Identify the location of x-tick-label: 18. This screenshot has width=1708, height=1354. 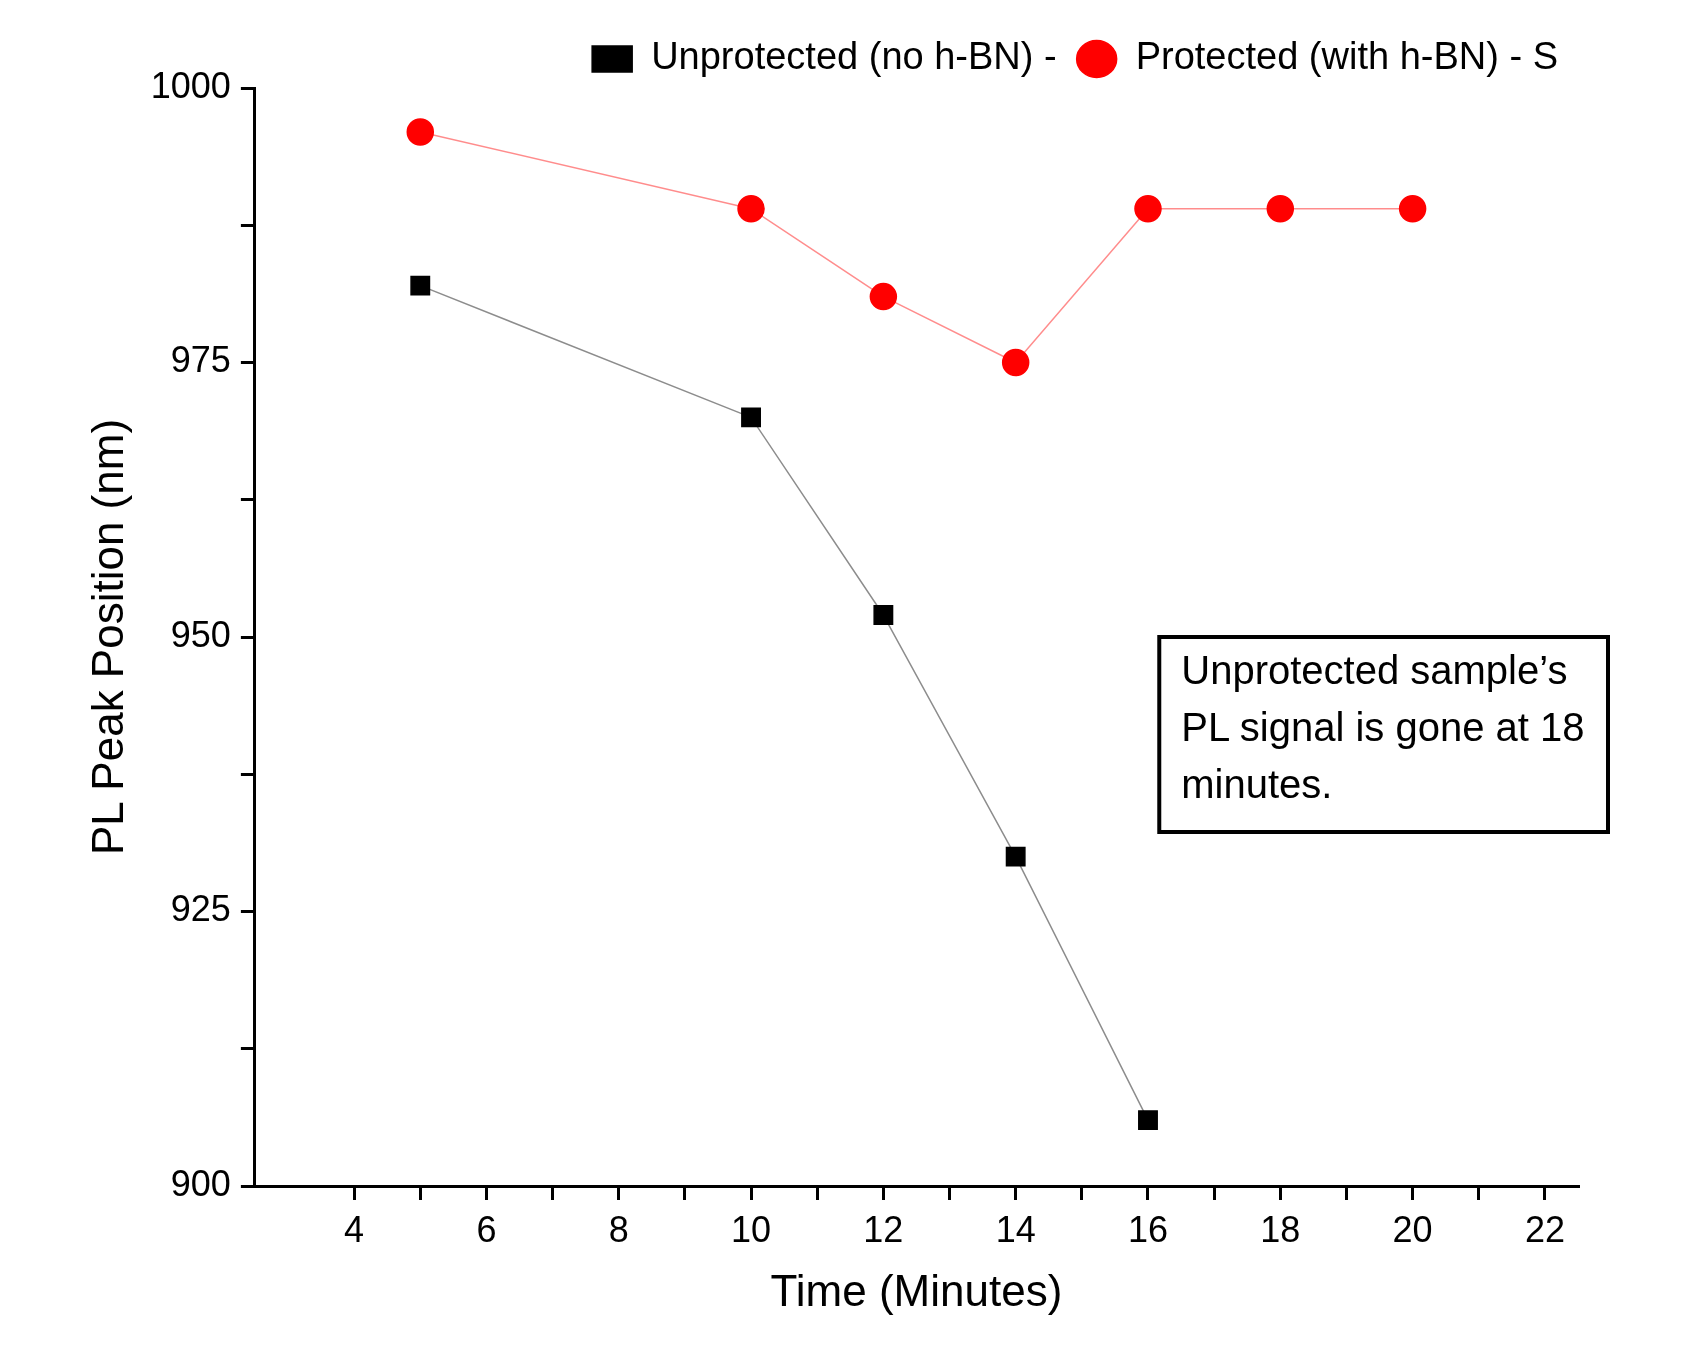
(1280, 1229).